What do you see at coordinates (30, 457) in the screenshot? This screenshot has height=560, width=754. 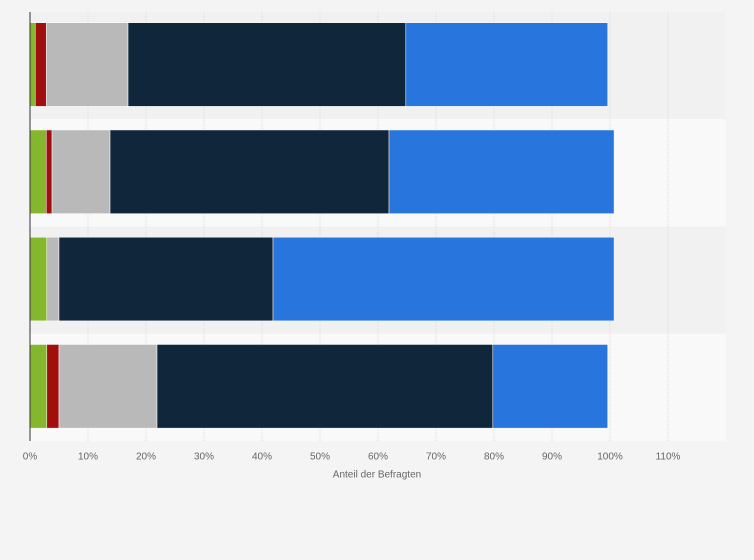 I see `x-tick-label: 0%` at bounding box center [30, 457].